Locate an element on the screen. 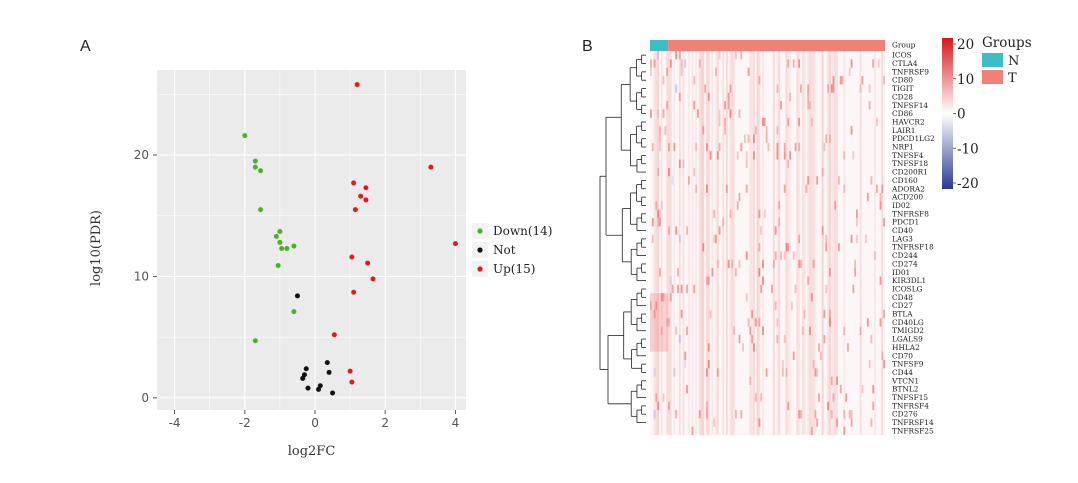 The image size is (1078, 483). row-label: ACD200 is located at coordinates (907, 197).